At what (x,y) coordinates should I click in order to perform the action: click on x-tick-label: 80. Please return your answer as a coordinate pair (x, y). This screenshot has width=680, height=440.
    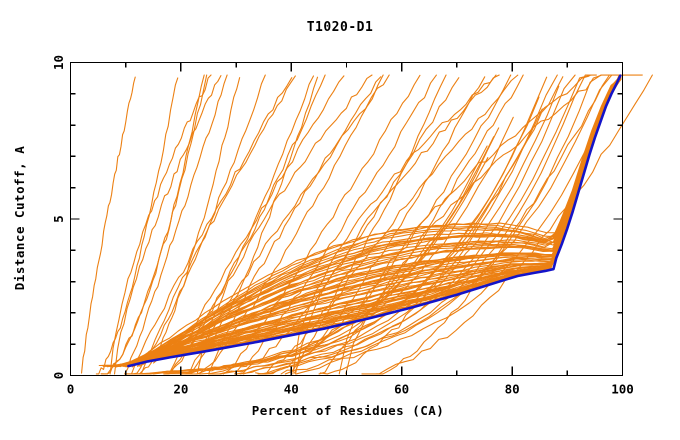
    Looking at the image, I should click on (512, 389).